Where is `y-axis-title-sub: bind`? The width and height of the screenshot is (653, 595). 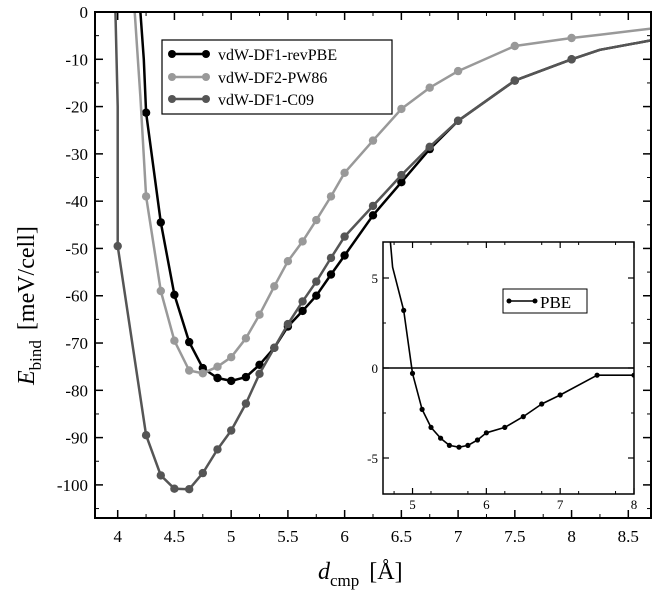
y-axis-title-sub: bind is located at coordinates (35, 355).